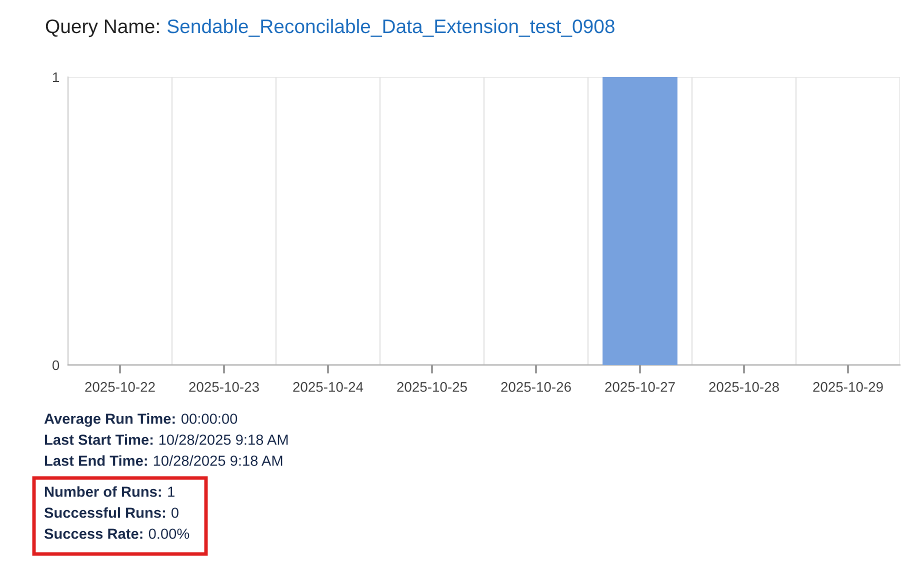 This screenshot has height=565, width=920. What do you see at coordinates (120, 387) in the screenshot?
I see `x-tick-label: 2025-10-22` at bounding box center [120, 387].